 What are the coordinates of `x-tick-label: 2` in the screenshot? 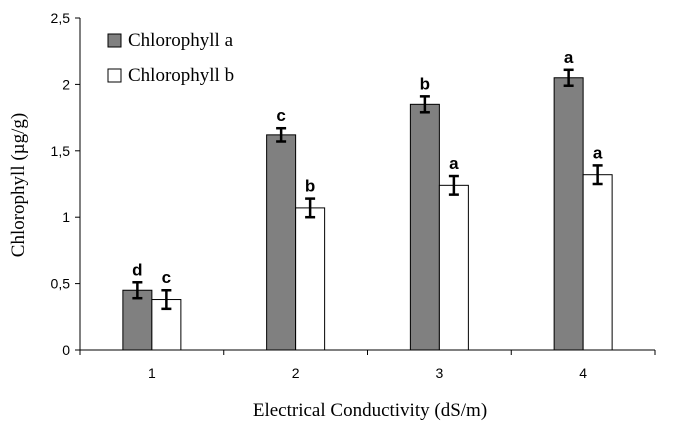 It's located at (296, 373).